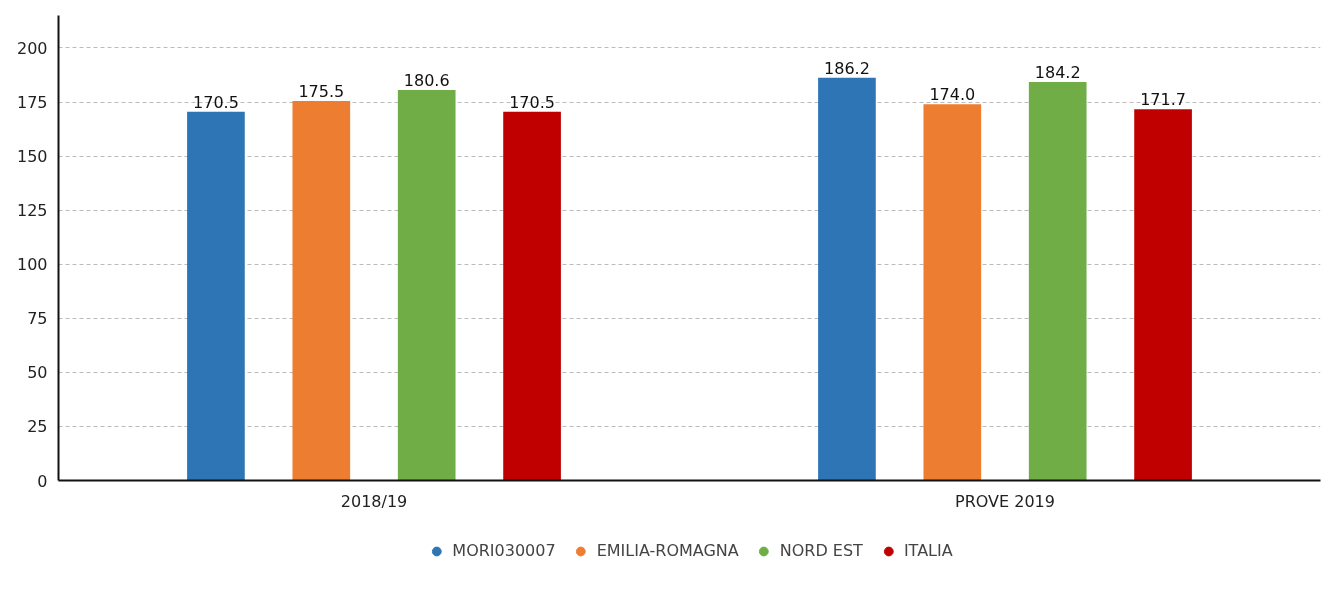 The height and width of the screenshot is (601, 1329). Describe the element at coordinates (32, 211) in the screenshot. I see `y-tick-label: 125` at that location.